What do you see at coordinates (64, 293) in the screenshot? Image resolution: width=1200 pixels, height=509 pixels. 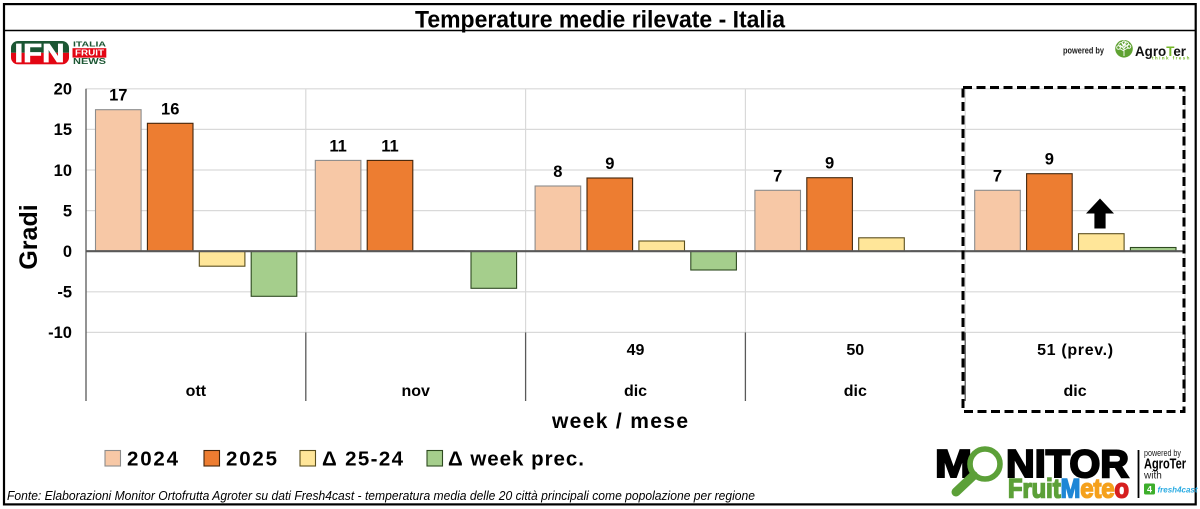 I see `svg-text: -5` at bounding box center [64, 293].